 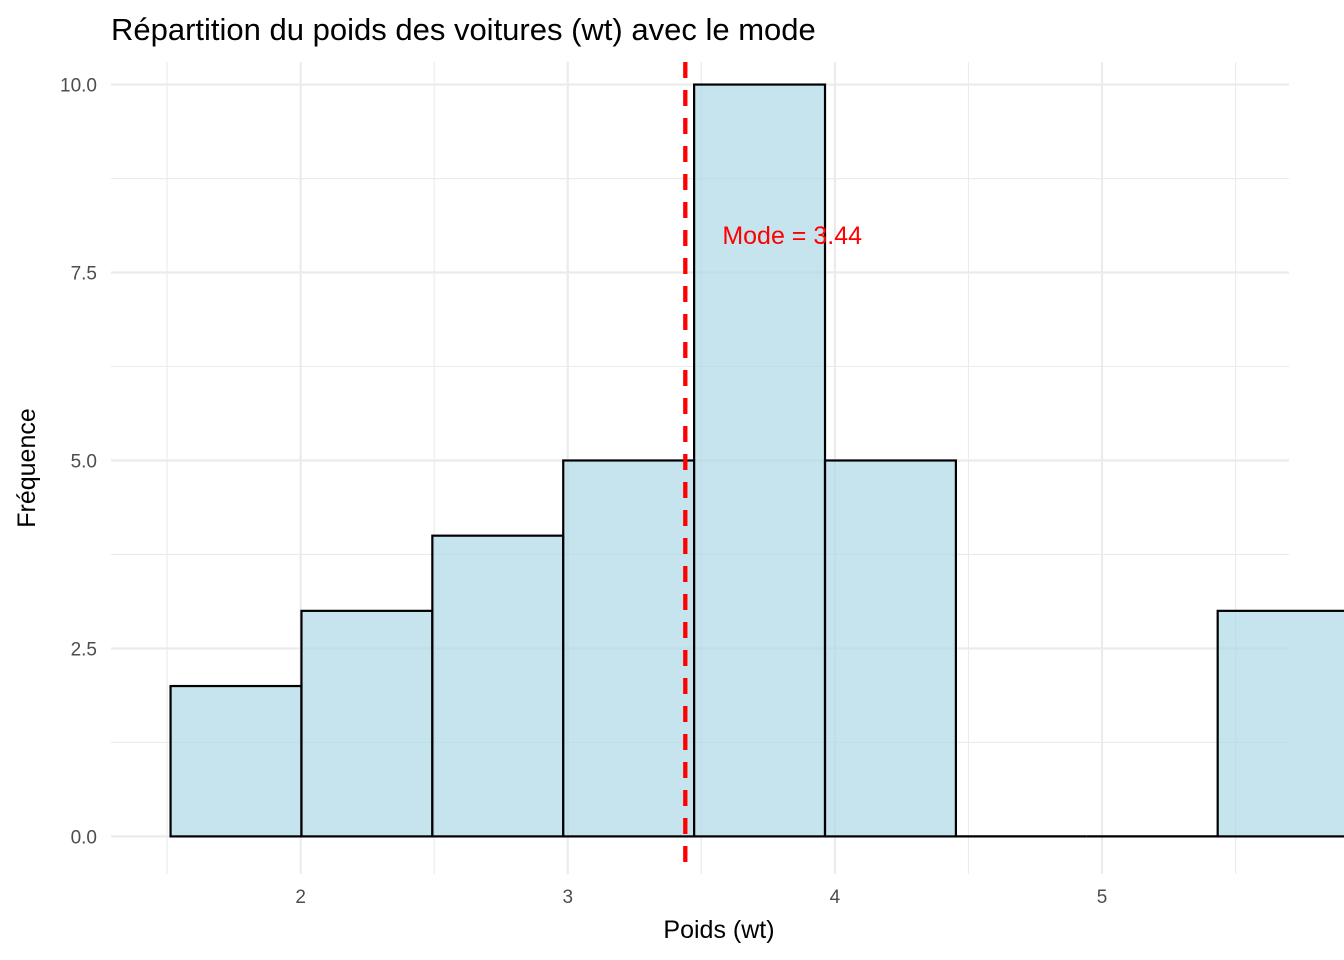 I want to click on mode-marker: Mode = 3.44, so click(x=772, y=468).